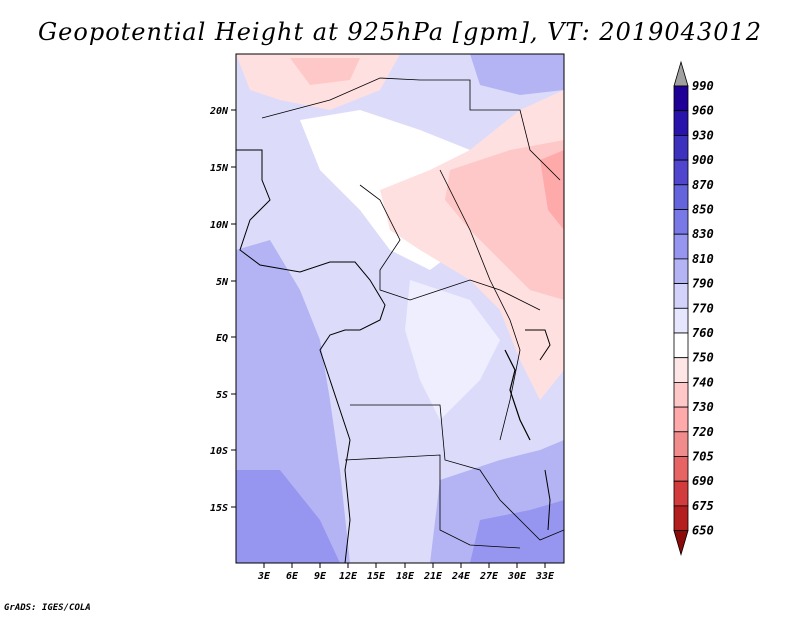  Describe the element at coordinates (703, 259) in the screenshot. I see `colorbar-label: 810` at that location.